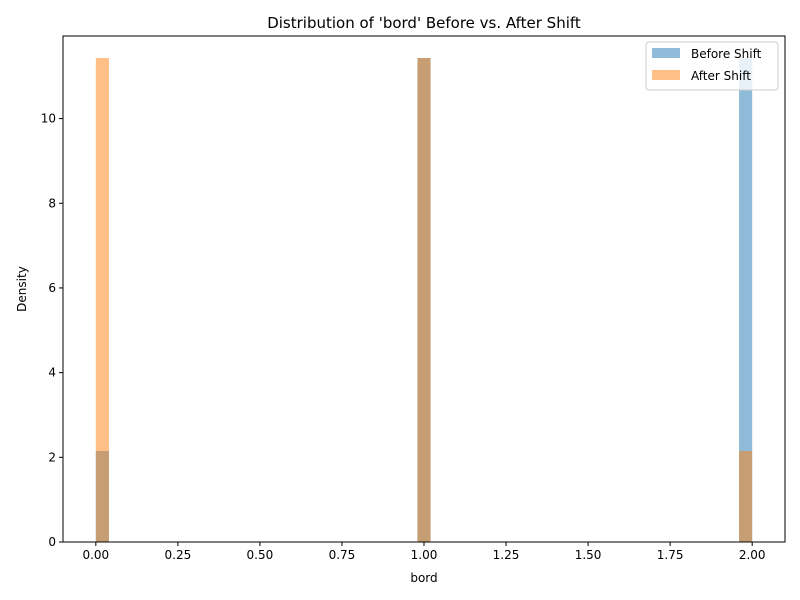  I want to click on y-axis-ticks: 0 2 4 6 8 10, so click(52, 330).